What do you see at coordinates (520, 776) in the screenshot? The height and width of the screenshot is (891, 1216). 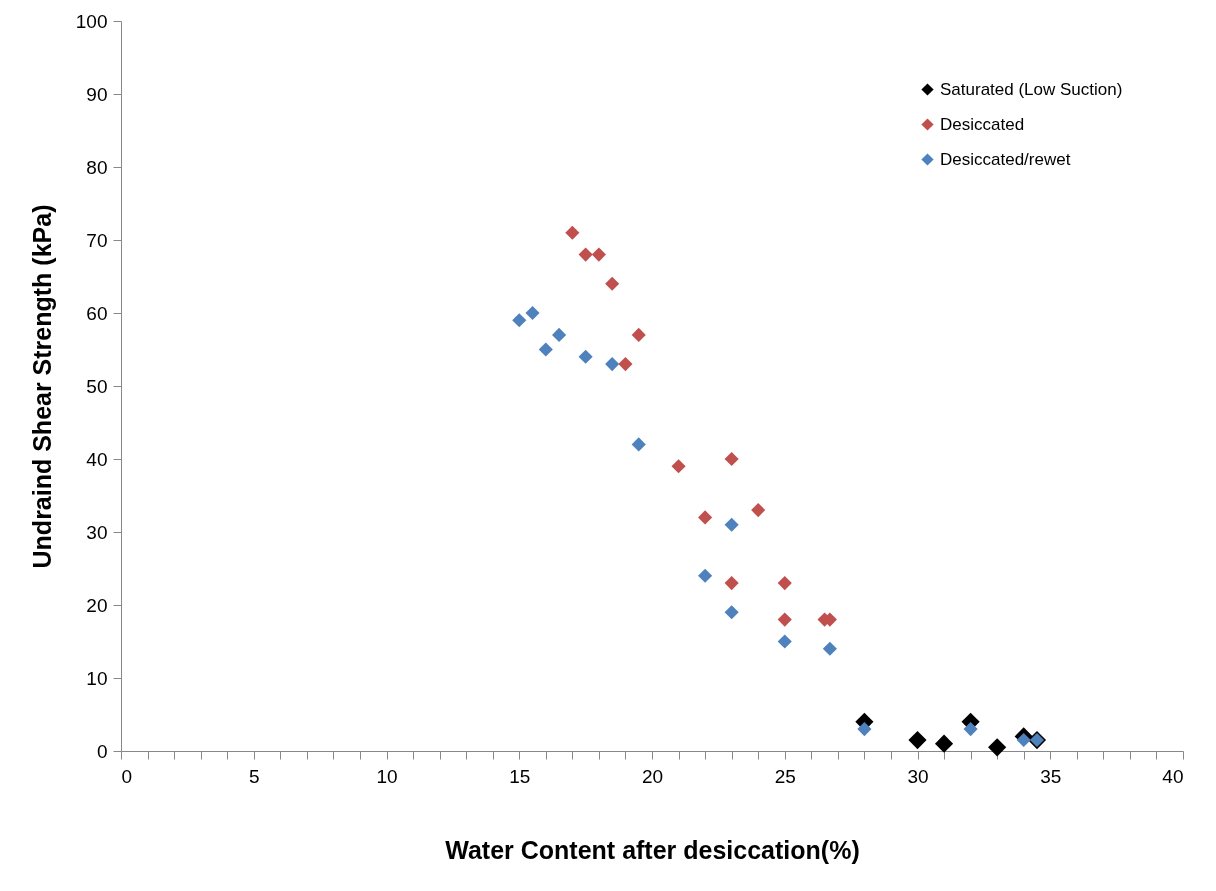 I see `x-tick-label: 15` at bounding box center [520, 776].